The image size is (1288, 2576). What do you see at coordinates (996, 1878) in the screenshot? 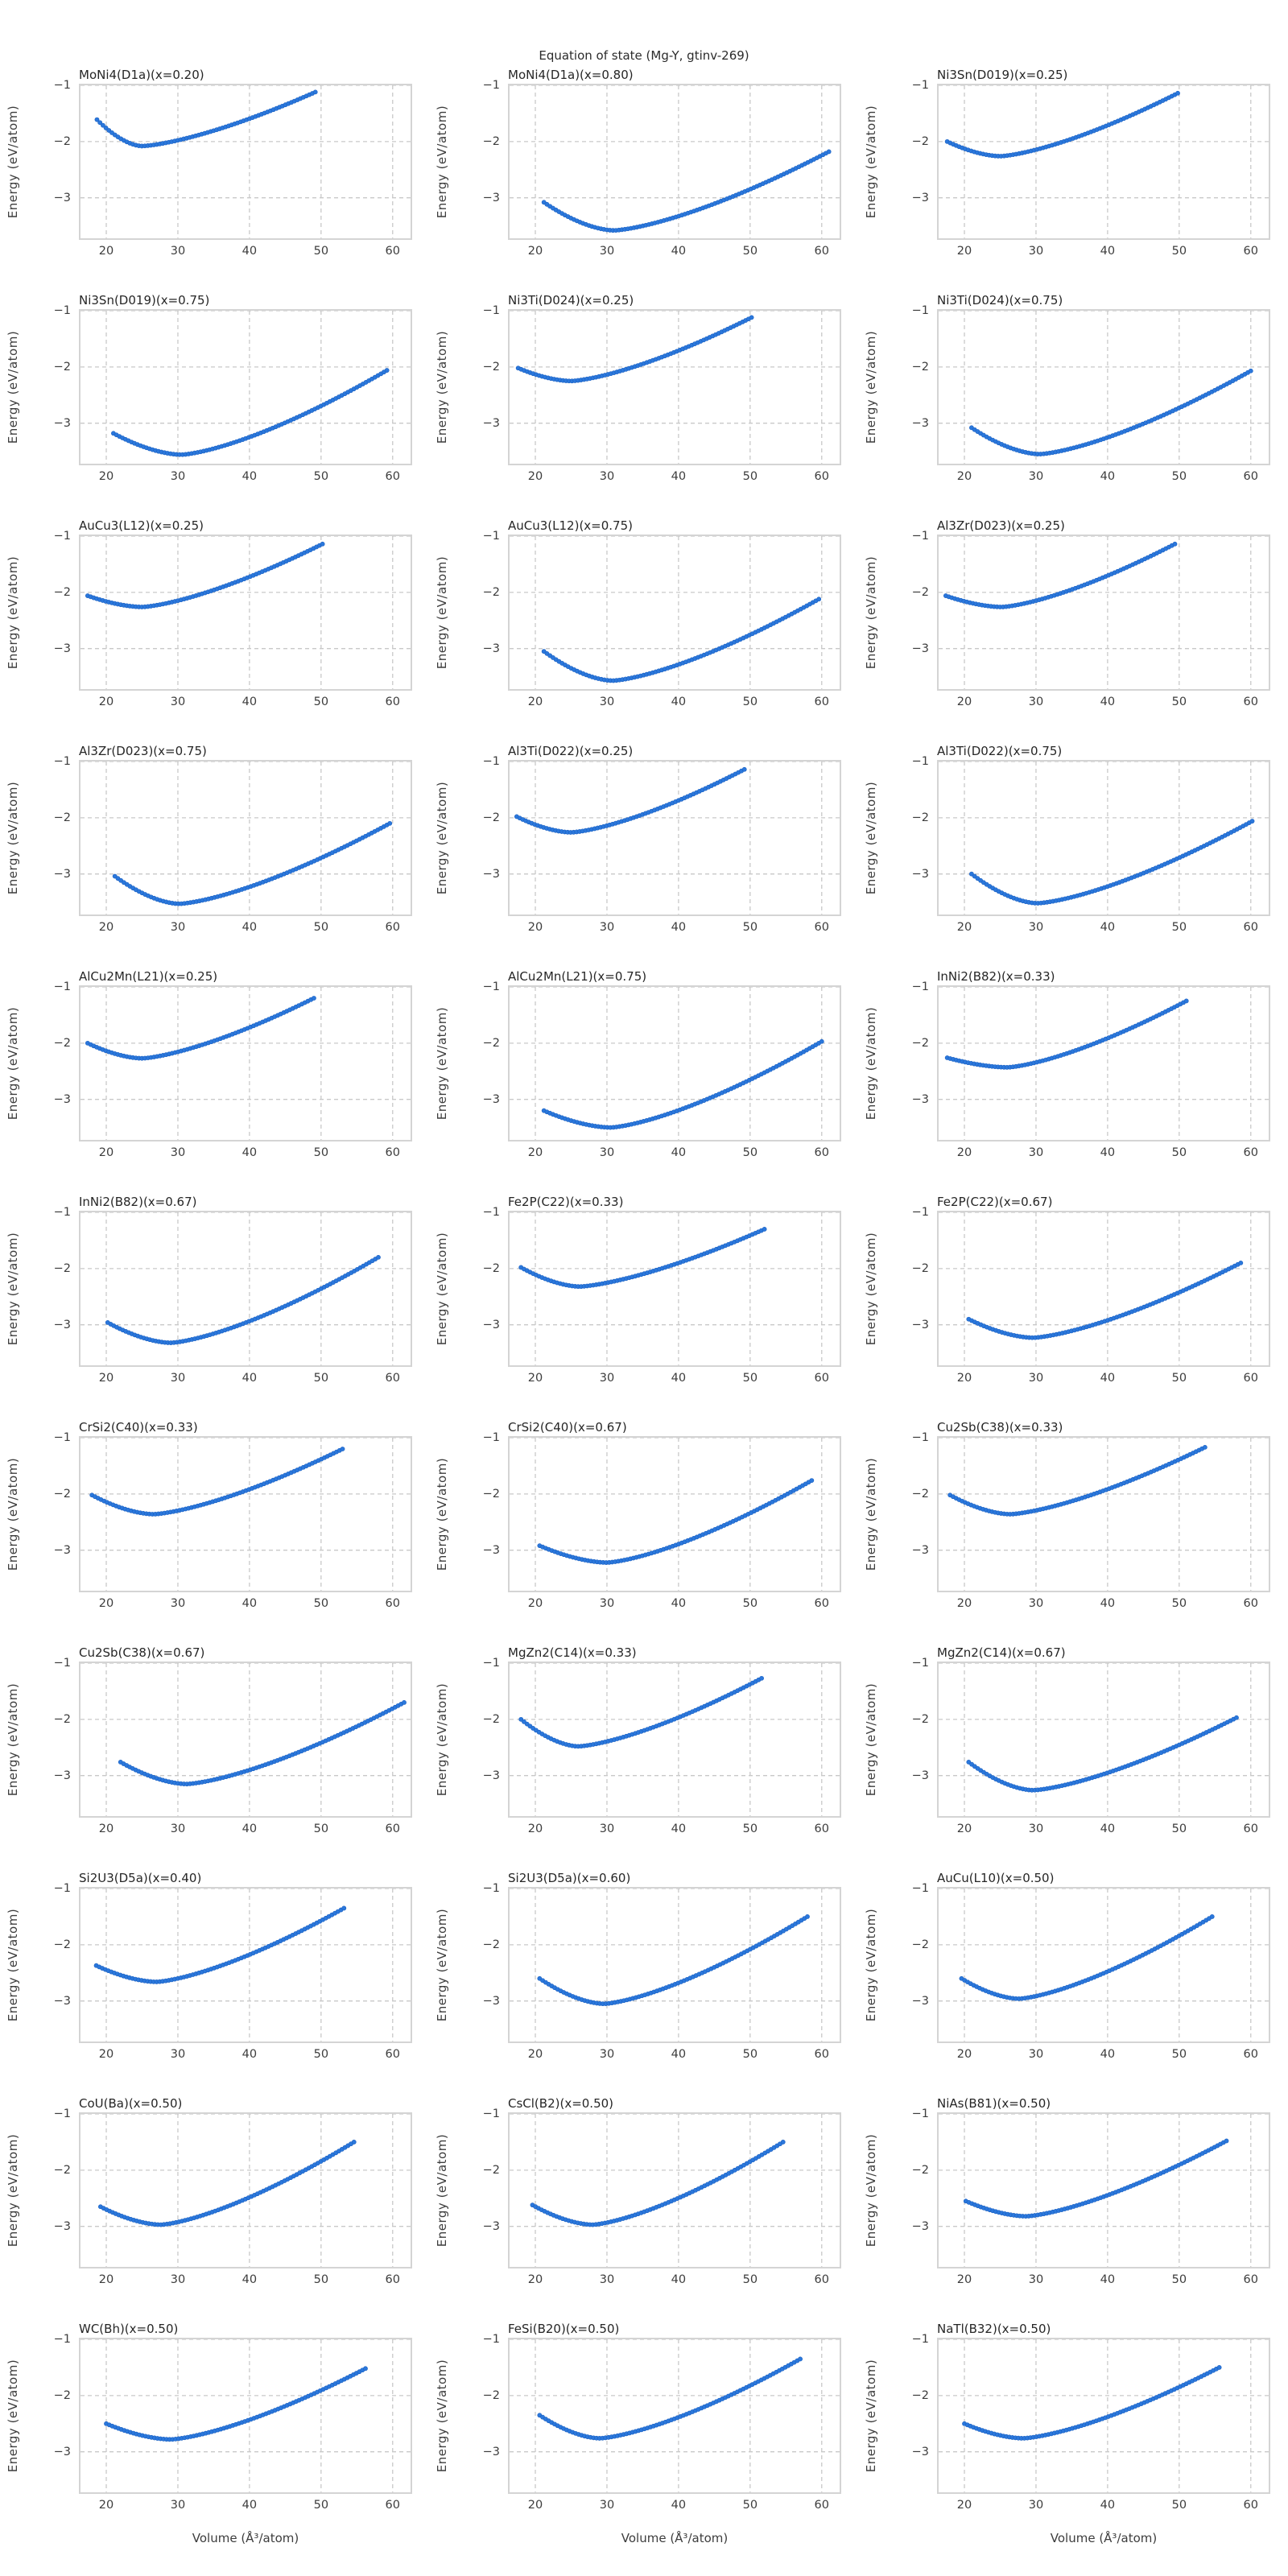
I see `subplot-title: AuCu(L10)(x=0.50)` at bounding box center [996, 1878].